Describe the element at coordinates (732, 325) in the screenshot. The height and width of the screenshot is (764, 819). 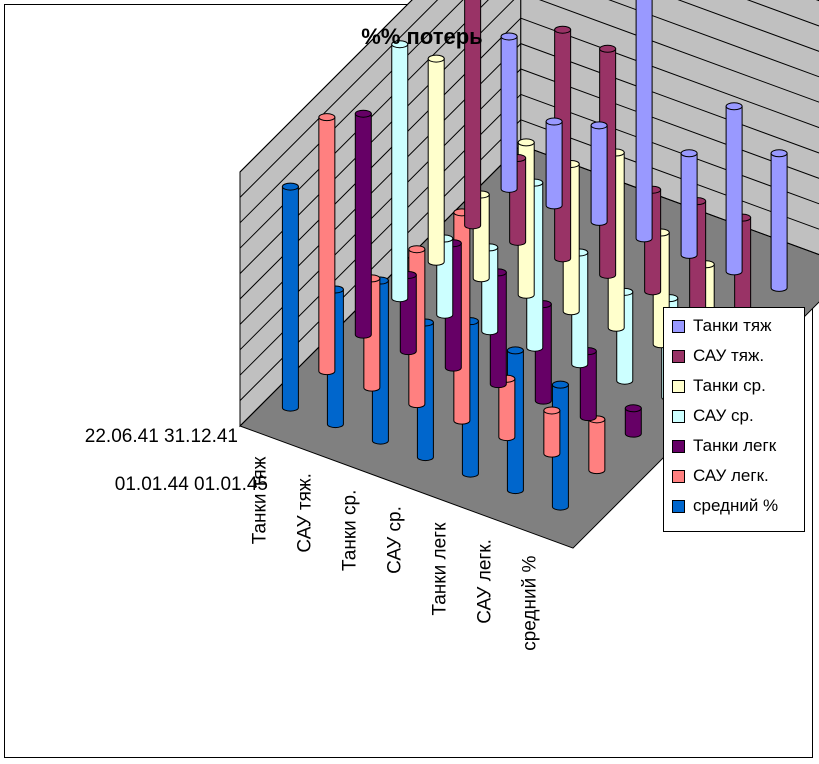
I see `legend-label: Танки тяж` at that location.